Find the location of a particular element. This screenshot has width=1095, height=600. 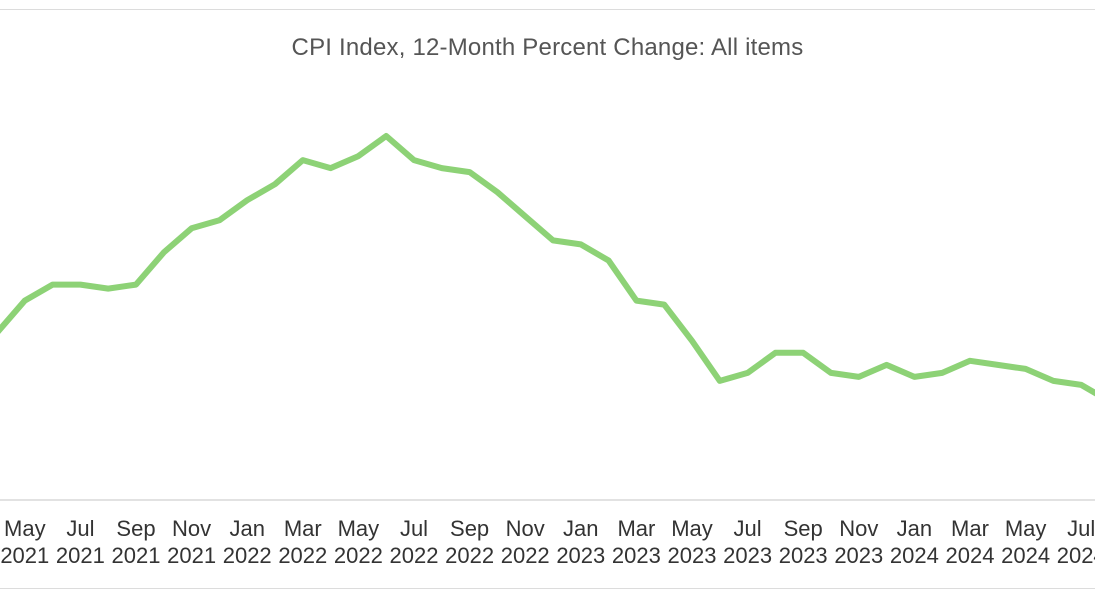

bottom-border is located at coordinates (547, 588).